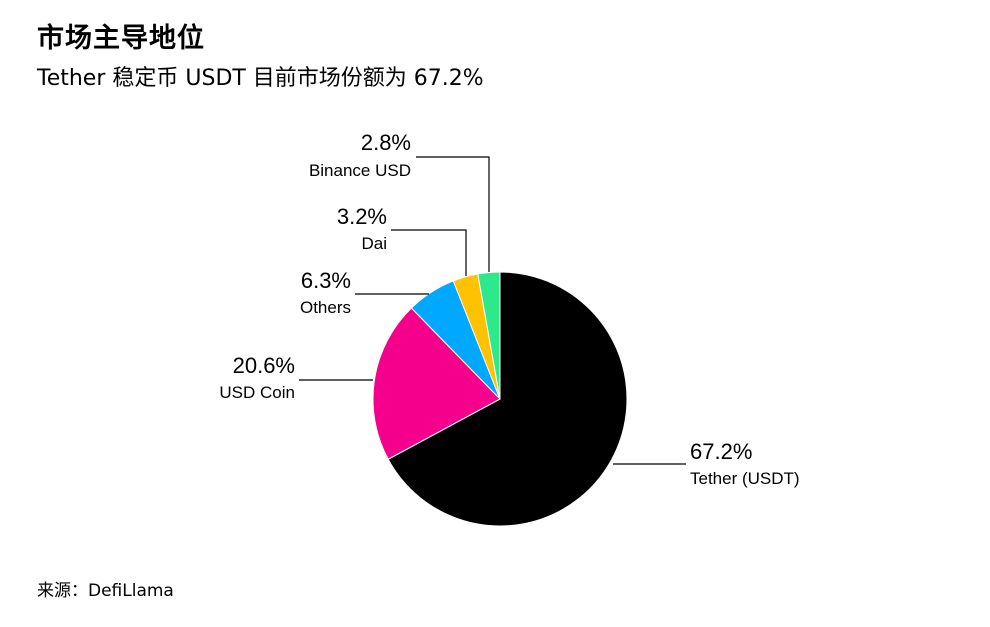 Image resolution: width=990 pixels, height=627 pixels. What do you see at coordinates (121, 38) in the screenshot?
I see `chart-title: 市场主导地位` at bounding box center [121, 38].